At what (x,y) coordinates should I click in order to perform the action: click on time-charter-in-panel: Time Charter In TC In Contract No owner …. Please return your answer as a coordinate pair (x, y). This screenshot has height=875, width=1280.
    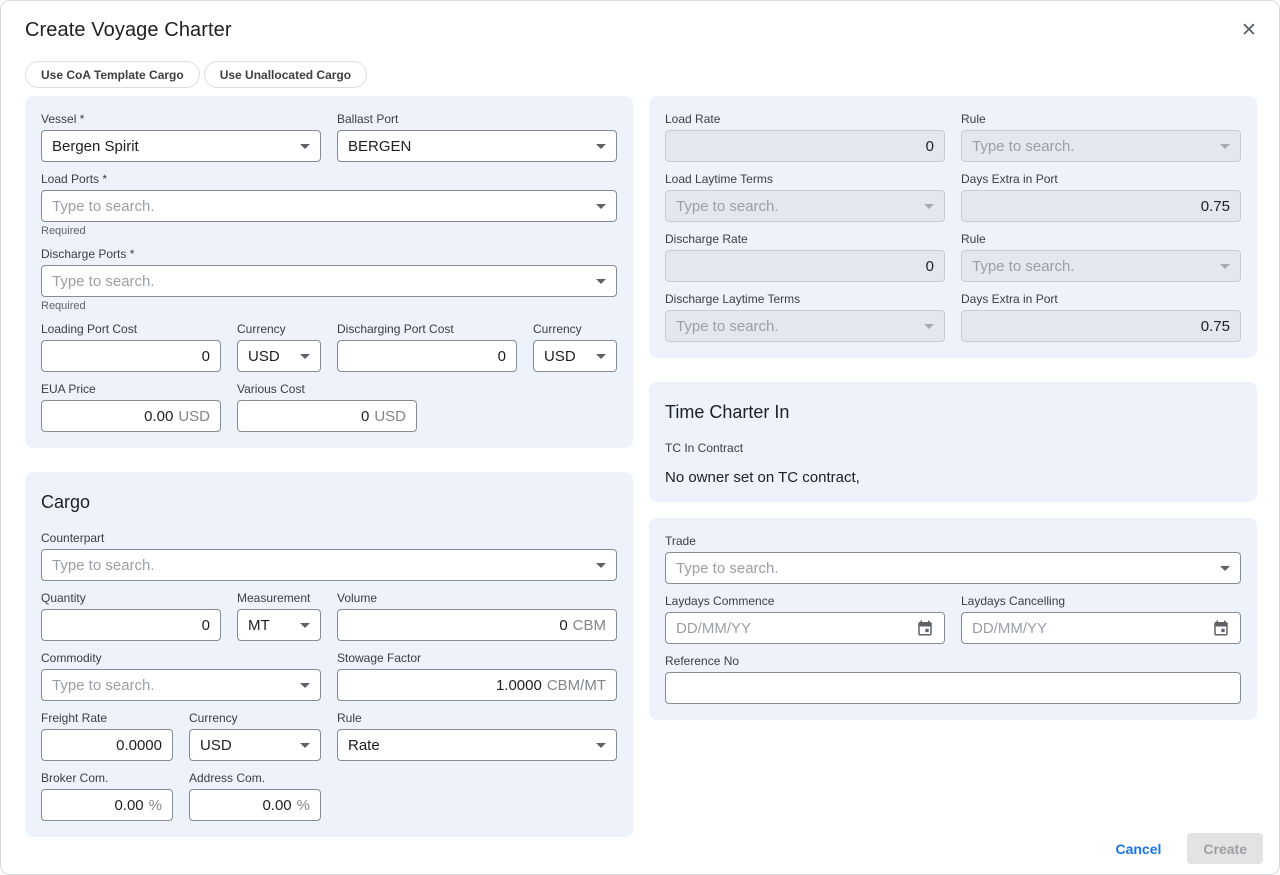
    Looking at the image, I should click on (953, 442).